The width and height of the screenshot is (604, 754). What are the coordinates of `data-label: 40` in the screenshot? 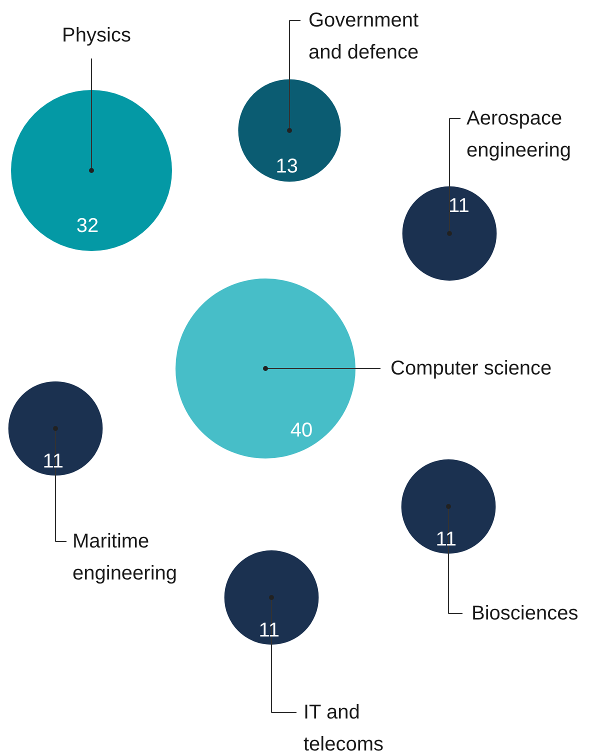 It's located at (301, 431).